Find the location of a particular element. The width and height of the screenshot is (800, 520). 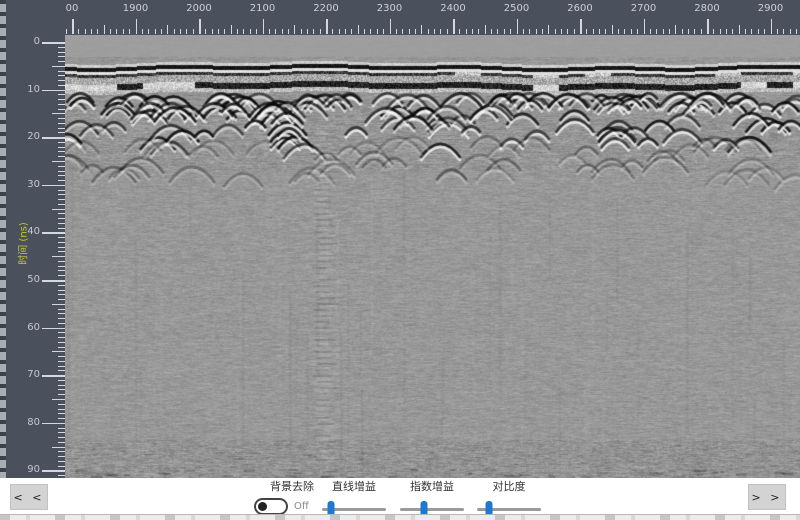

time-tick-label: 80 is located at coordinates (33, 422).